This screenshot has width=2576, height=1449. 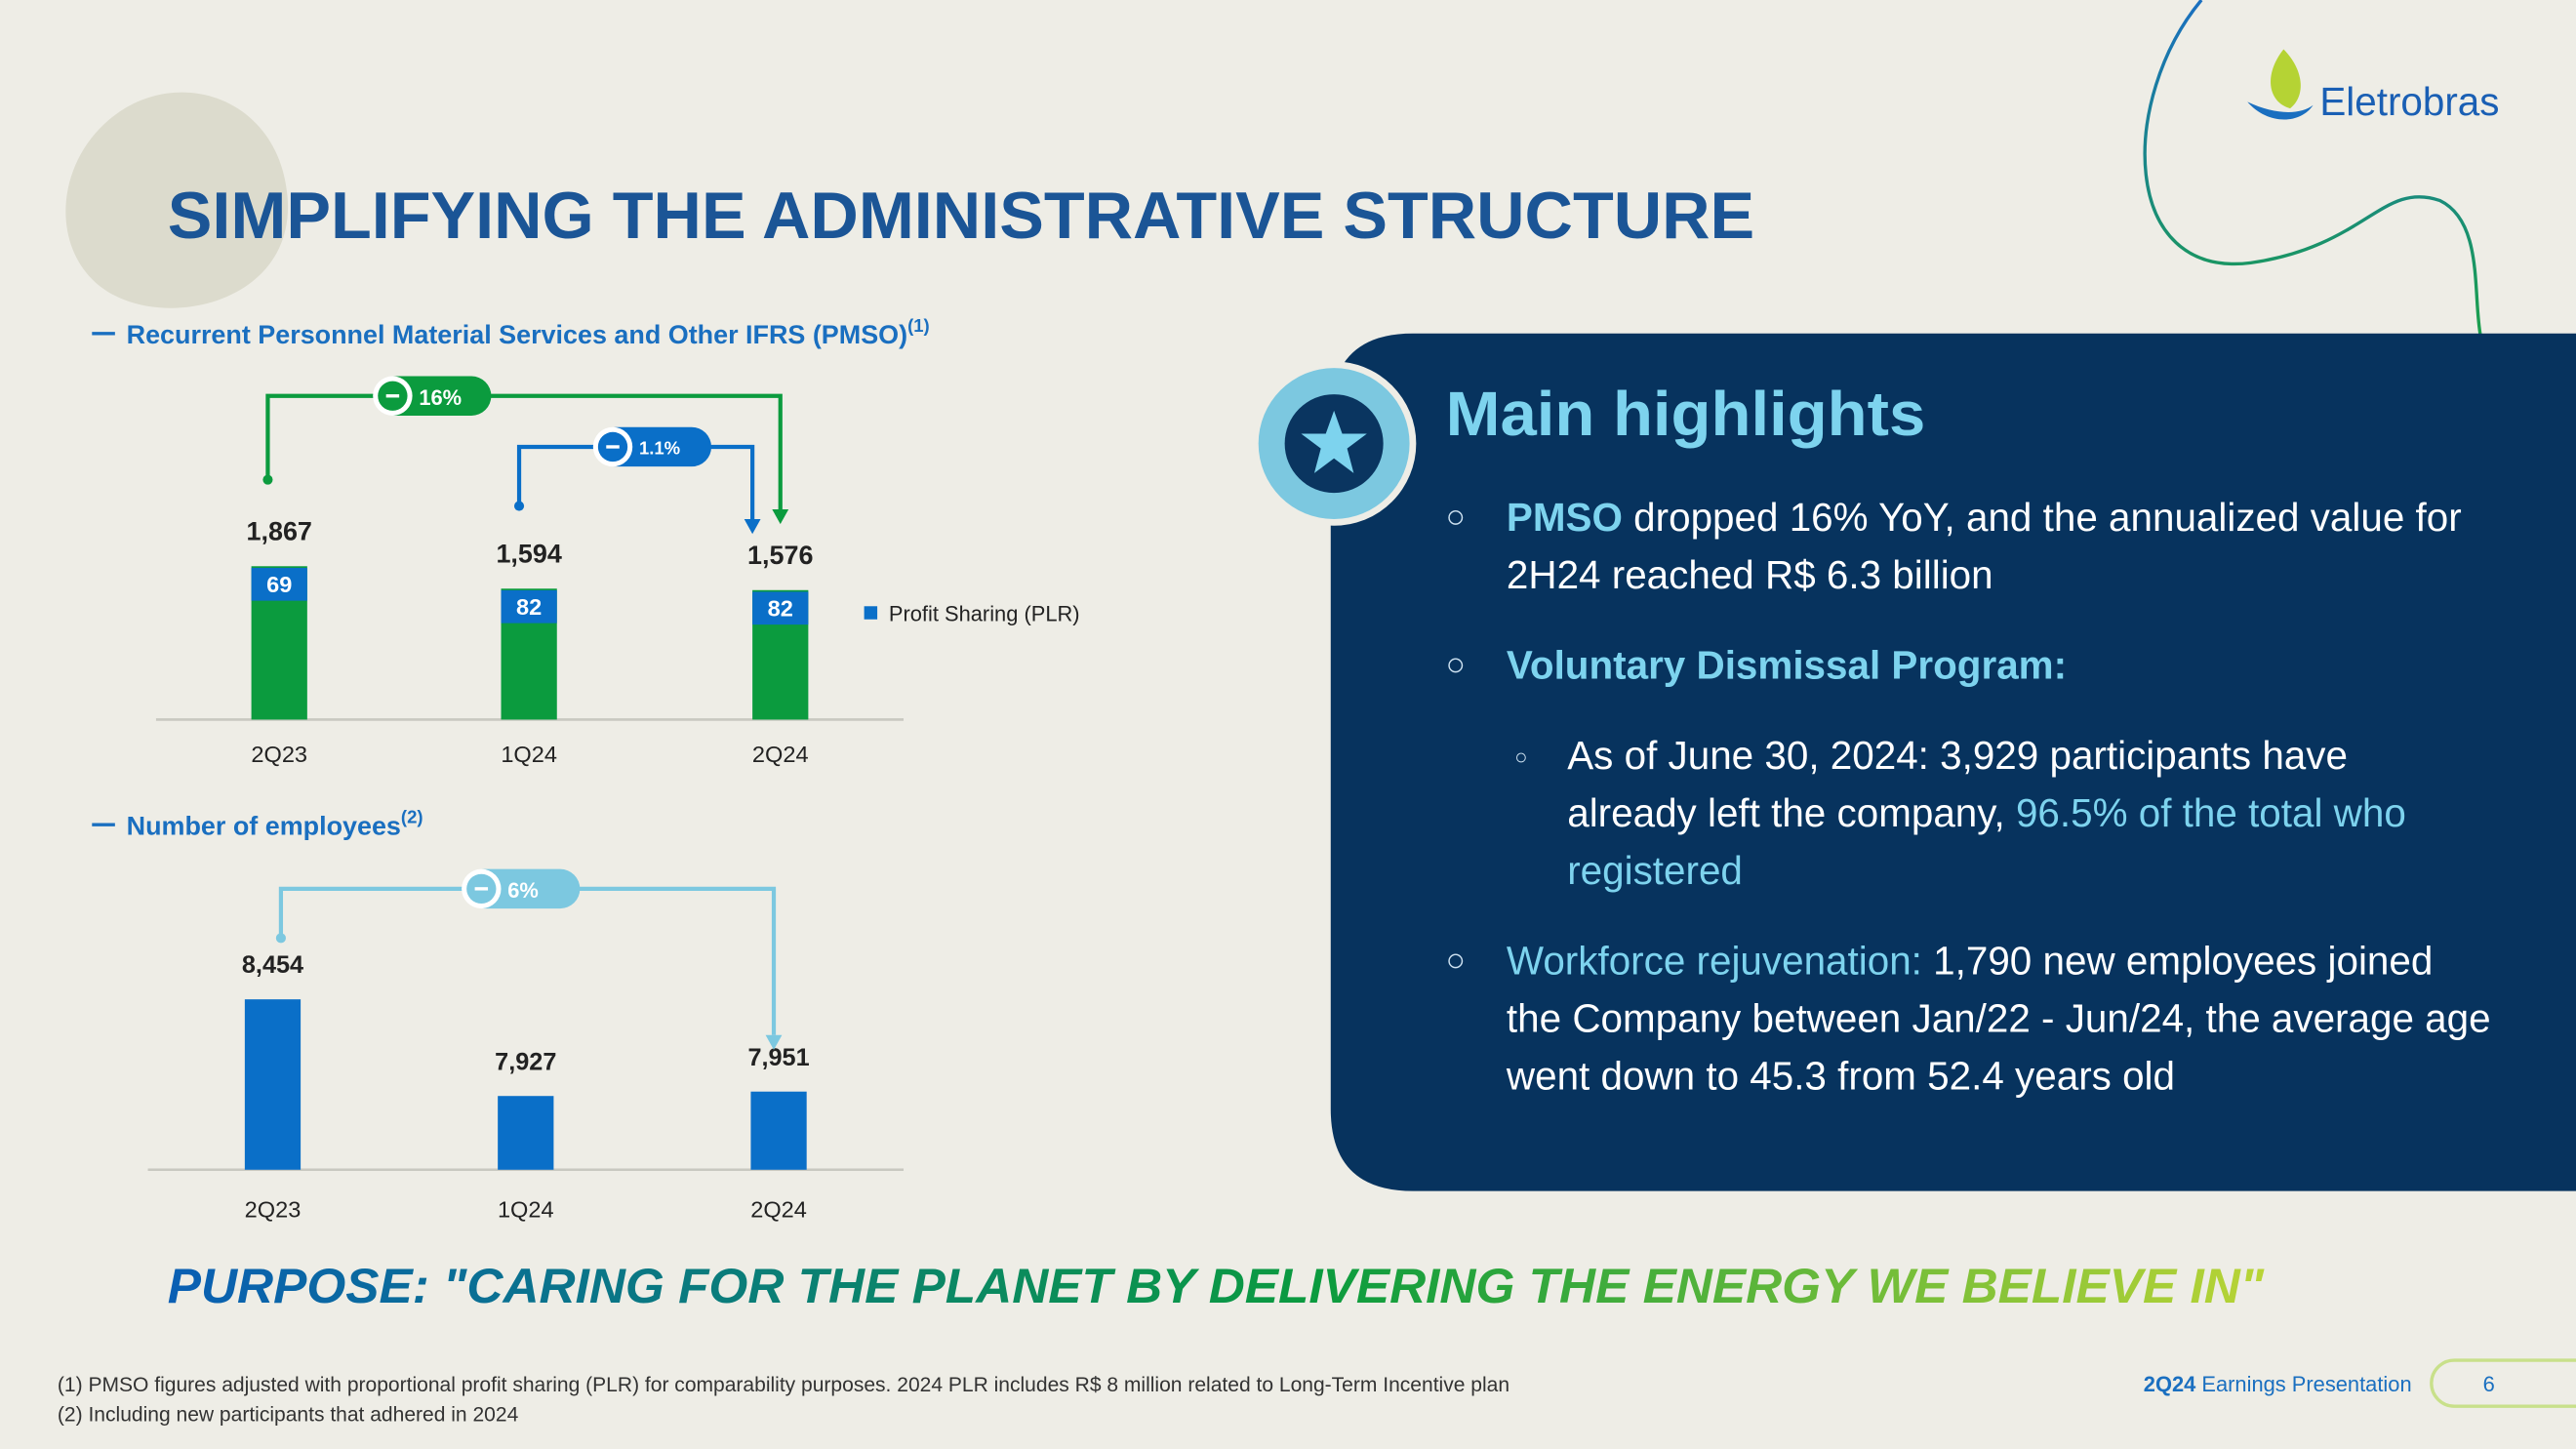 I want to click on chart-title: Number of employees(2), so click(x=275, y=824).